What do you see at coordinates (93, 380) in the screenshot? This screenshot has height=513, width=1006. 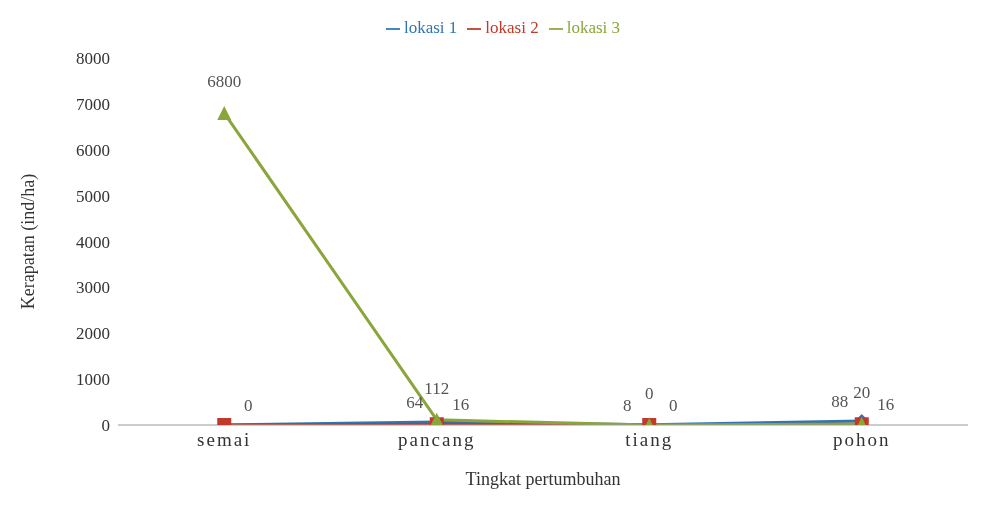 I see `y-tick-label: 1000` at bounding box center [93, 380].